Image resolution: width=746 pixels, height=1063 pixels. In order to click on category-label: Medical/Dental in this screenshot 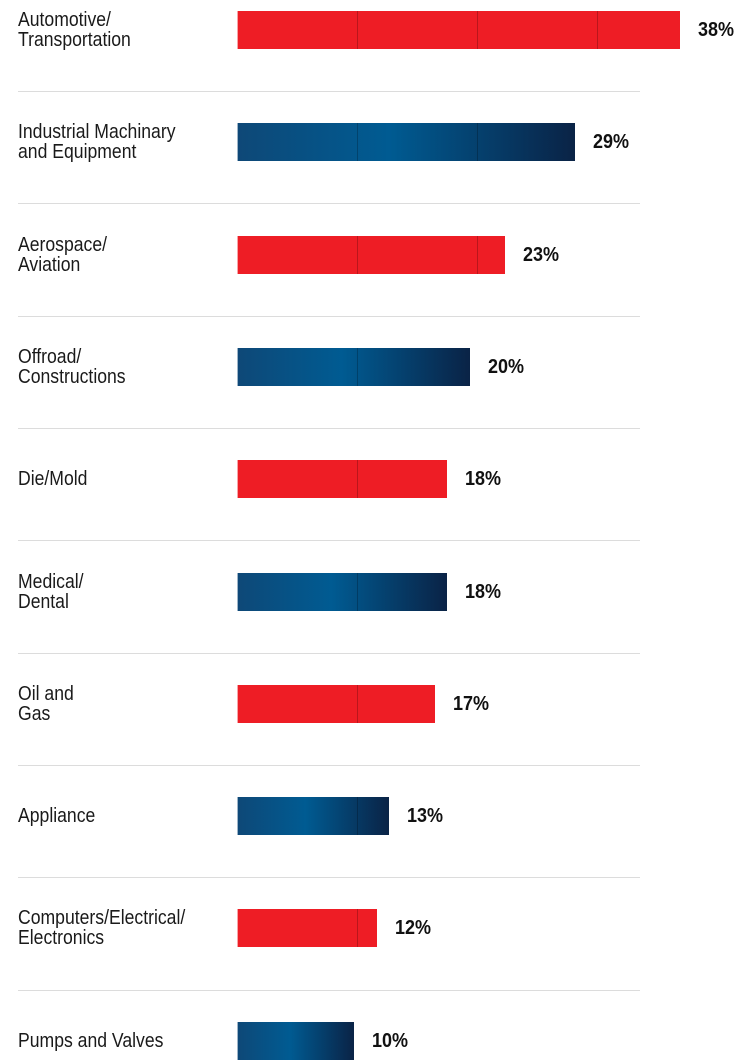, I will do `click(112, 592)`.